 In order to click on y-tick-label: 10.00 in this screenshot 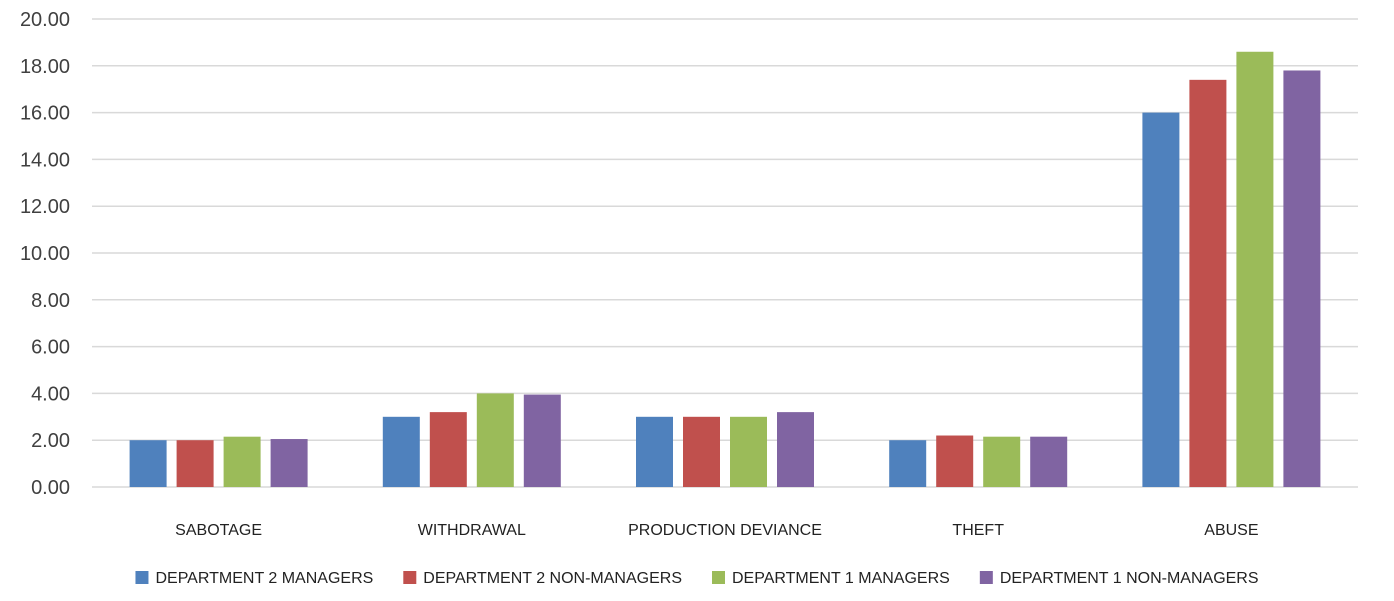, I will do `click(45, 254)`.